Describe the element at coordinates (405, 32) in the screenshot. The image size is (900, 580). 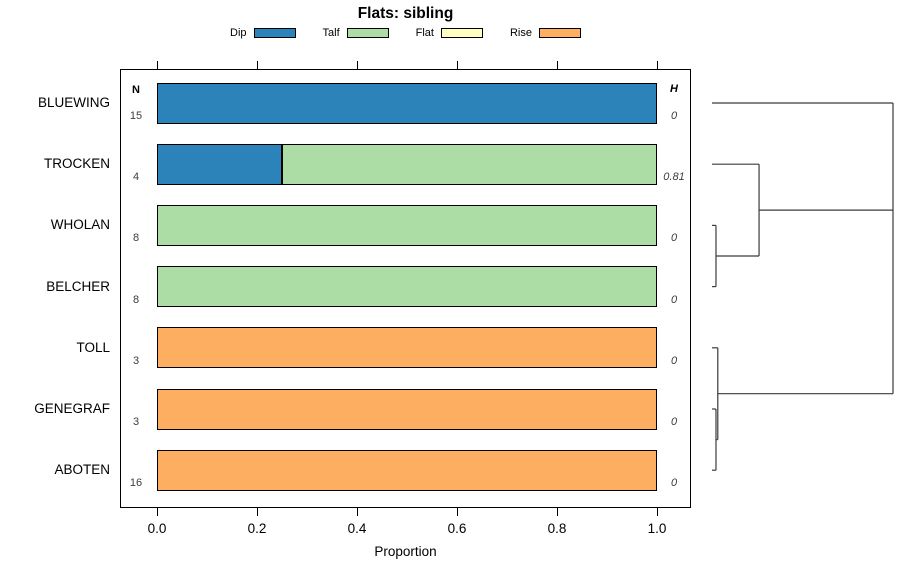
I see `chart-legend: Dip Talf Flat Rise` at that location.